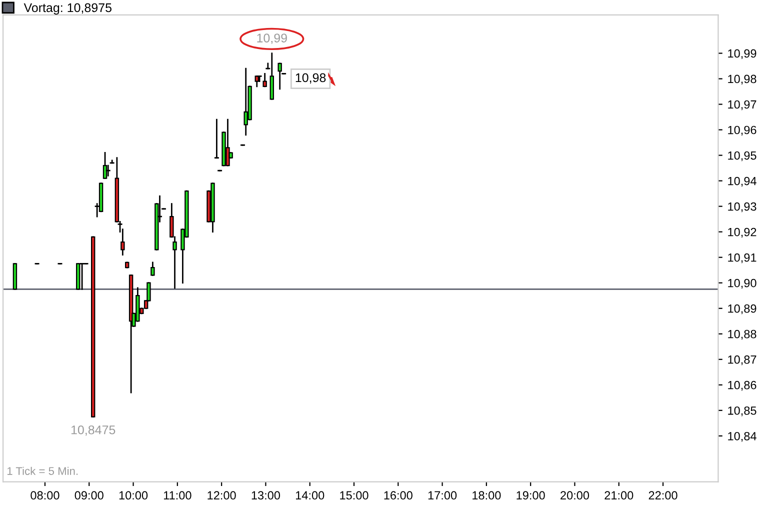  What do you see at coordinates (178, 495) in the screenshot?
I see `x-tick-label: 11:00` at bounding box center [178, 495].